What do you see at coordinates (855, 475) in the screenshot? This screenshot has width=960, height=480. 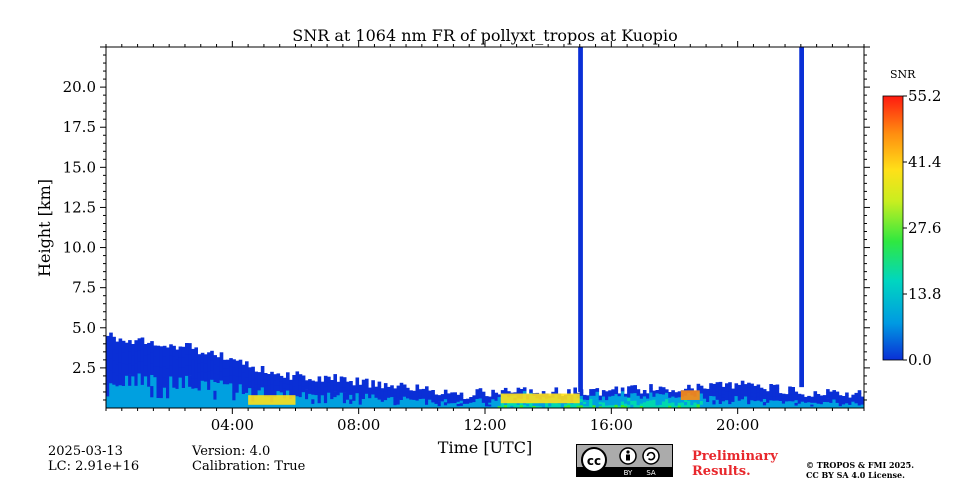 I see `copyright-line-2: CC BY SA 4.0 License.` at bounding box center [855, 475].